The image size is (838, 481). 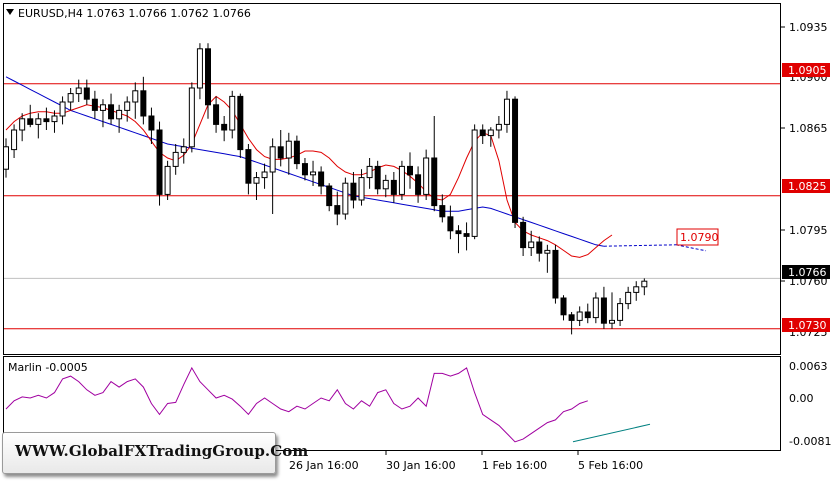 What do you see at coordinates (48, 367) in the screenshot?
I see `indicator-label: Marlin -0.0005` at bounding box center [48, 367].